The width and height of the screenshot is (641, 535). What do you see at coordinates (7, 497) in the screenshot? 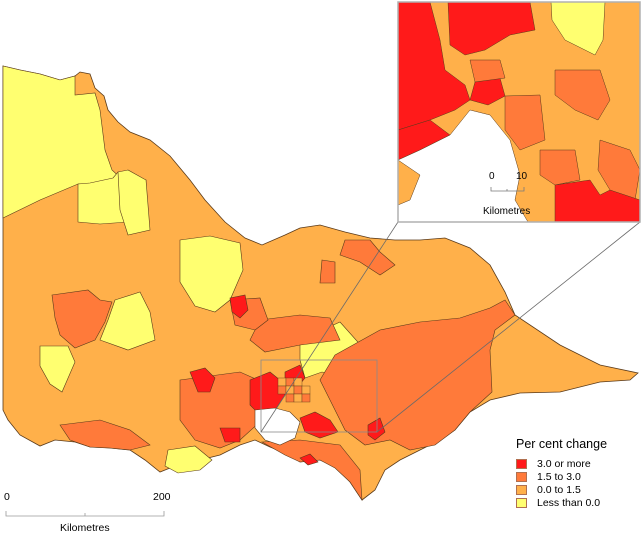
I see `main-scale-start: 0` at bounding box center [7, 497].